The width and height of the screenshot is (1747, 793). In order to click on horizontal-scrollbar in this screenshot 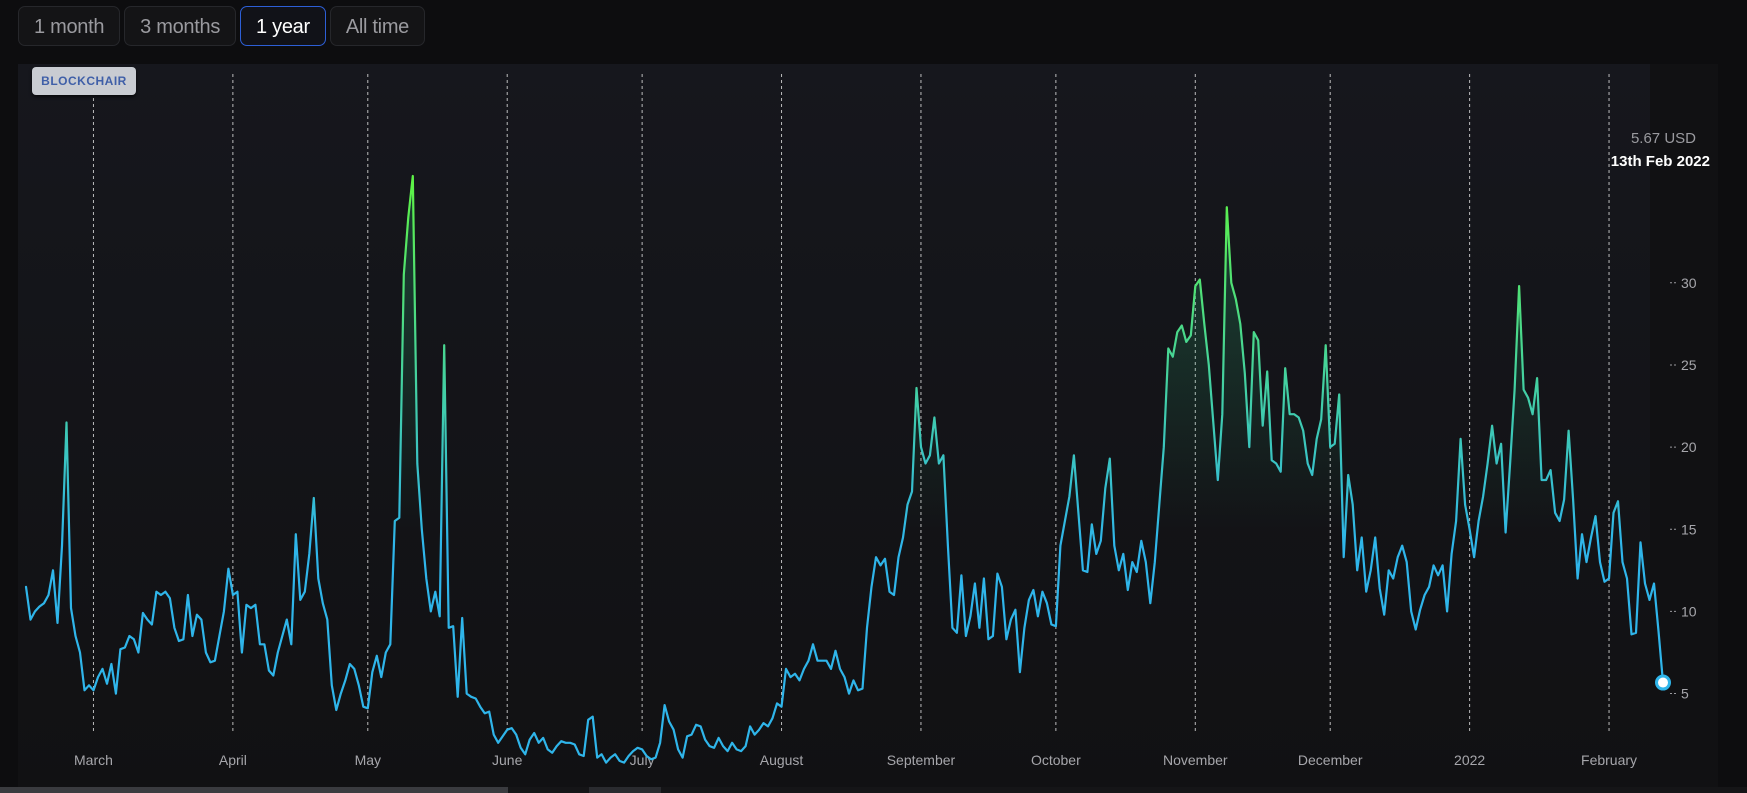, I will do `click(873, 790)`.